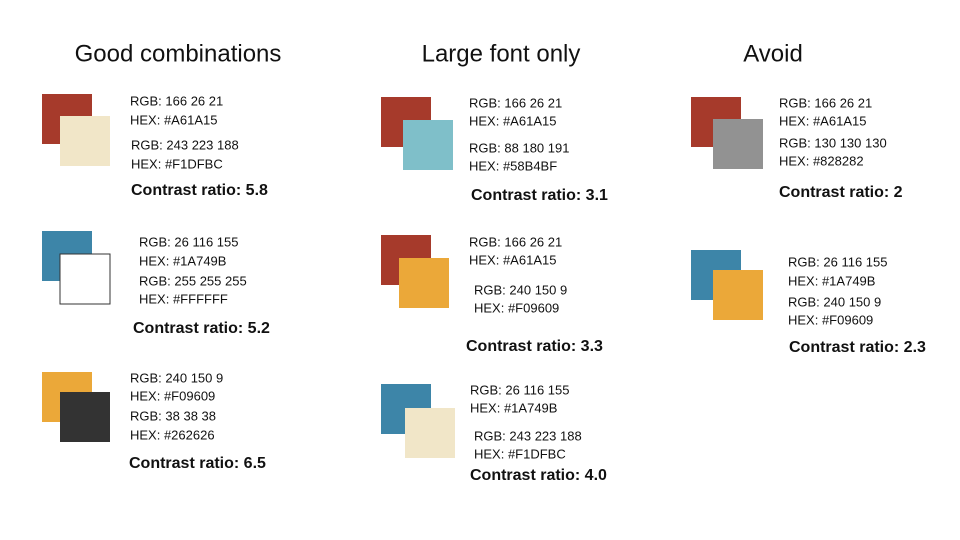  Describe the element at coordinates (538, 475) in the screenshot. I see `contrast-ratio: Contrast ratio: 4.0` at that location.